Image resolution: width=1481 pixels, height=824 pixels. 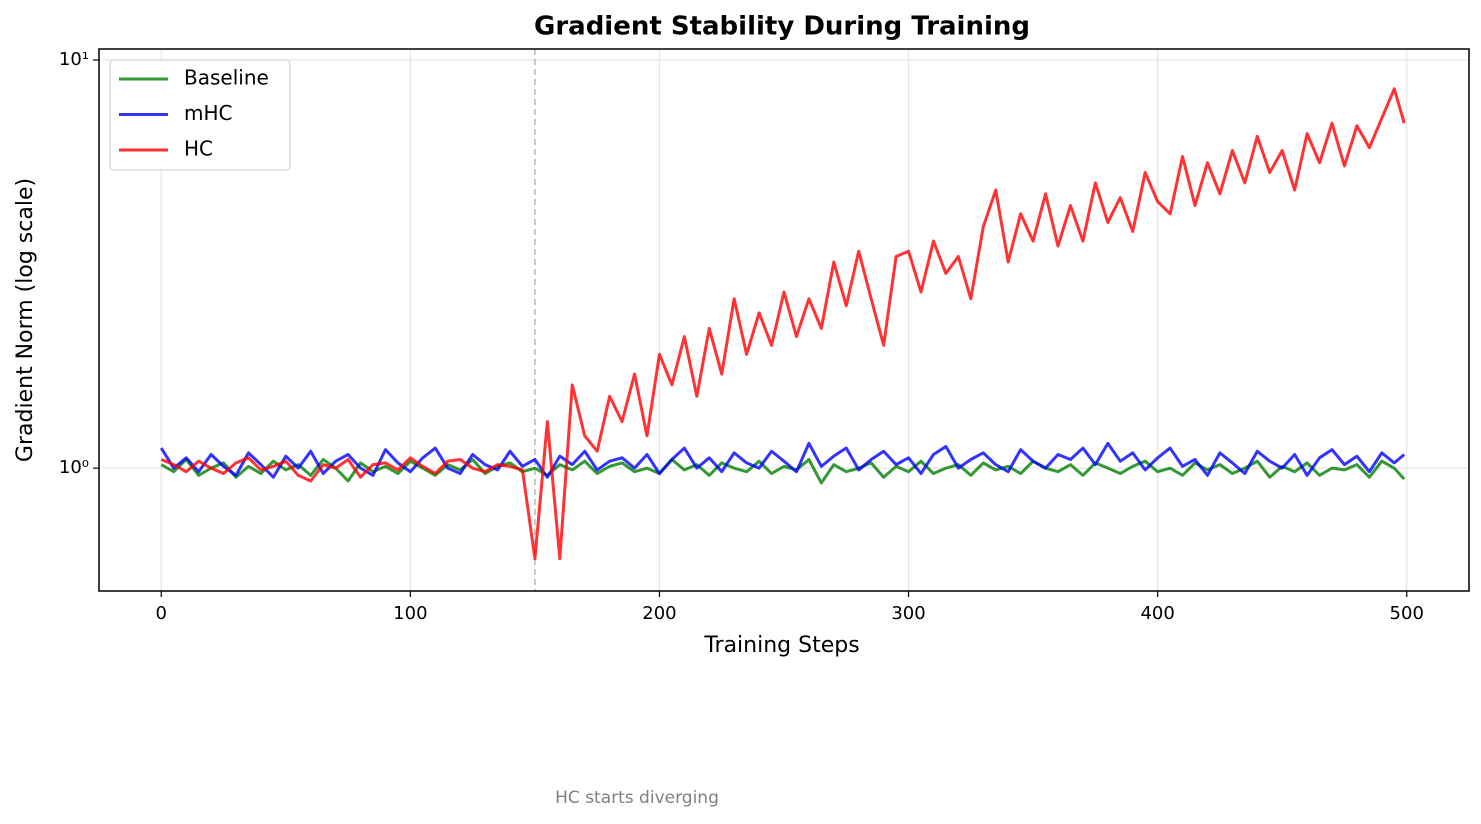 What do you see at coordinates (74, 59) in the screenshot?
I see `y-tick-label: 10¹` at bounding box center [74, 59].